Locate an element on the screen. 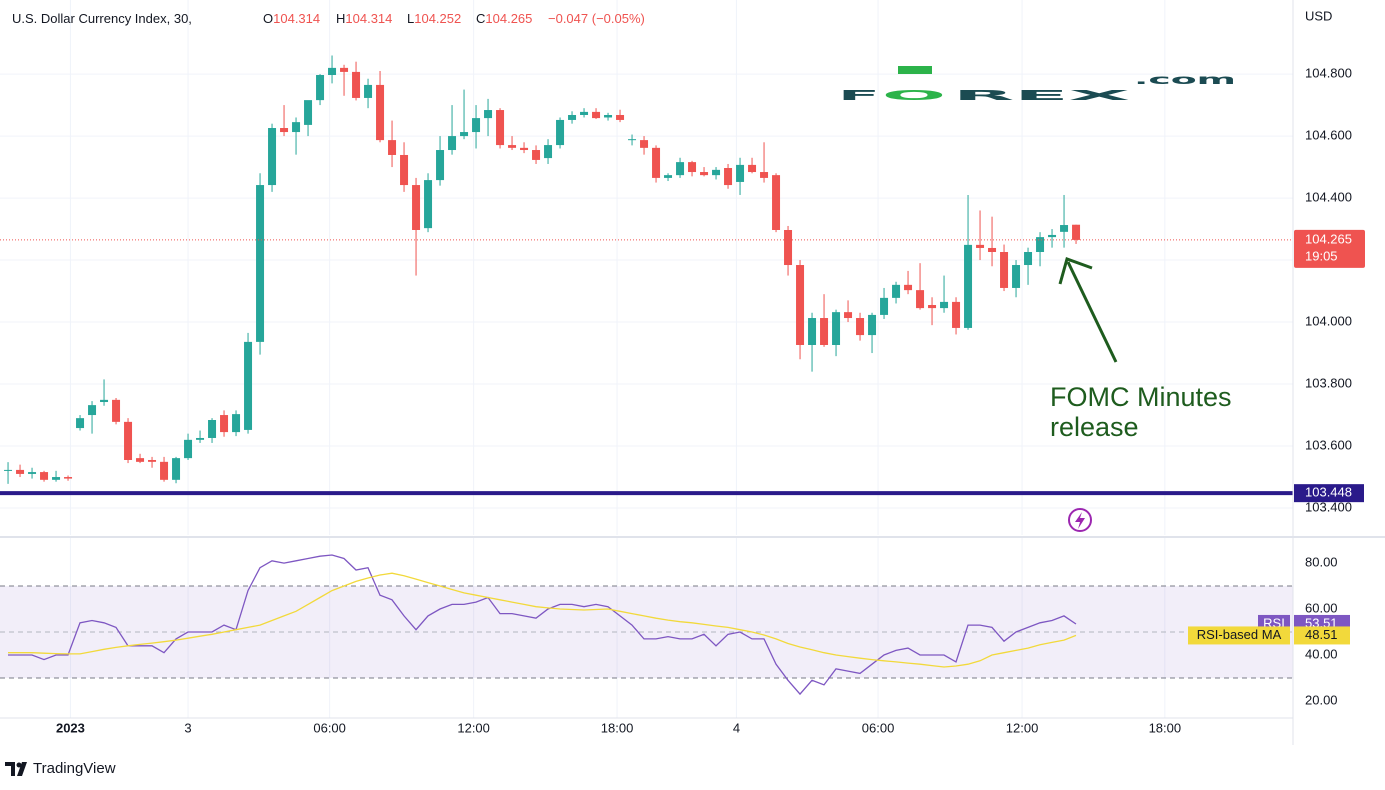 Image resolution: width=1385 pixels, height=790 pixels. annotation: FOMC Minutes release is located at coordinates (1141, 349).